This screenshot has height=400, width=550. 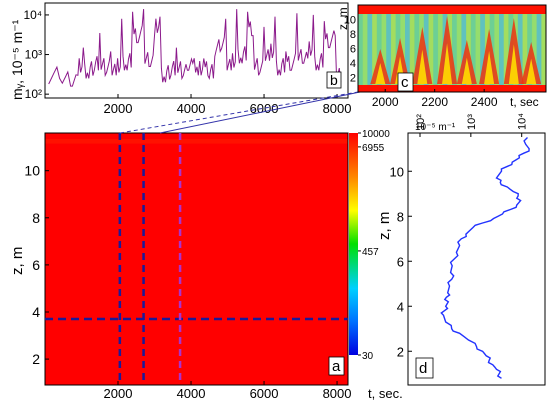 What do you see at coordinates (370, 252) in the screenshot?
I see `colorbar-tick-label: 457` at bounding box center [370, 252].